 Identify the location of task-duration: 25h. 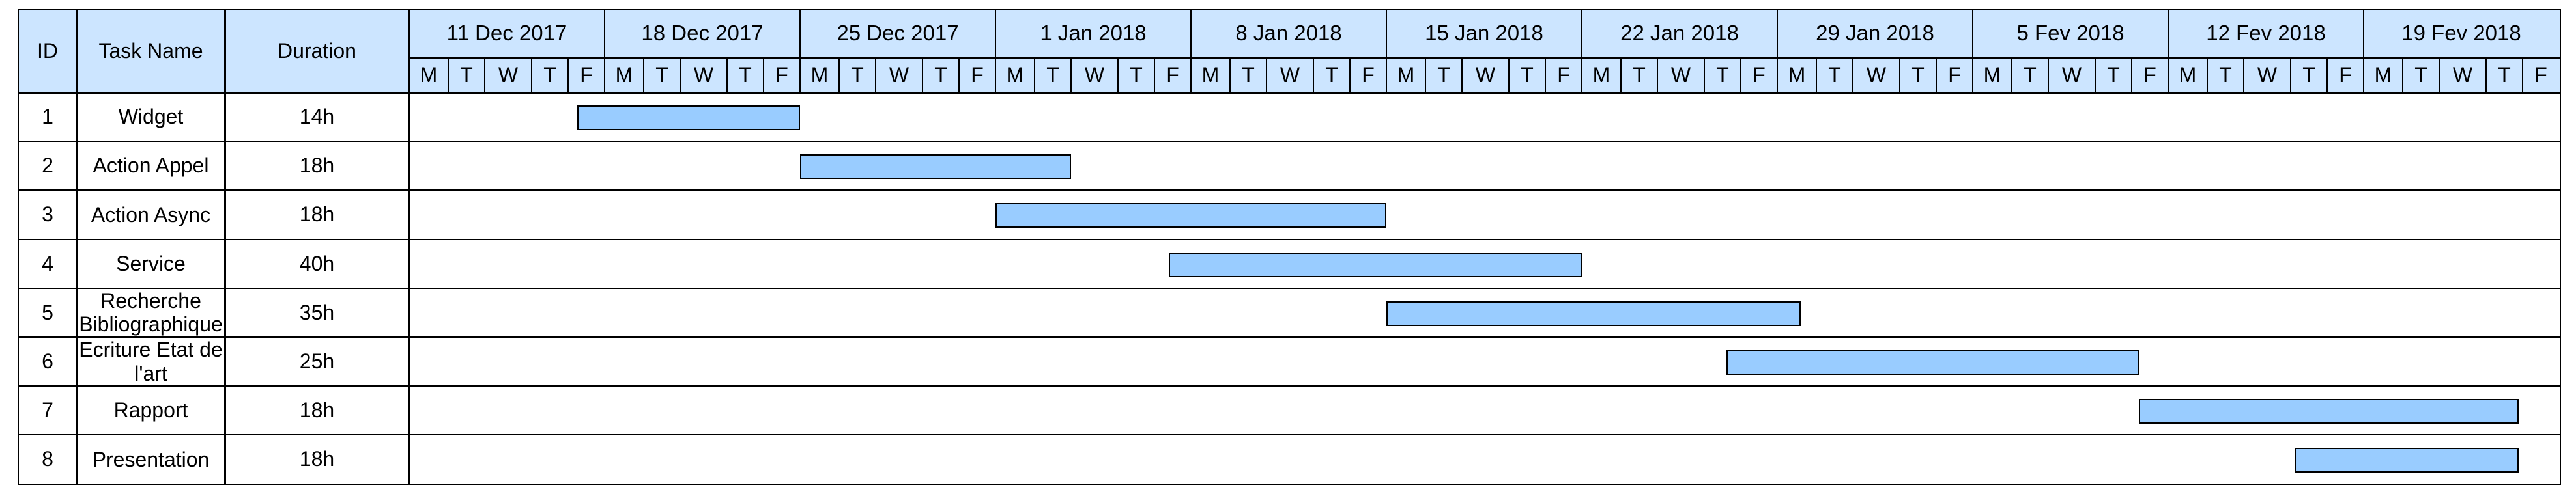
(317, 362).